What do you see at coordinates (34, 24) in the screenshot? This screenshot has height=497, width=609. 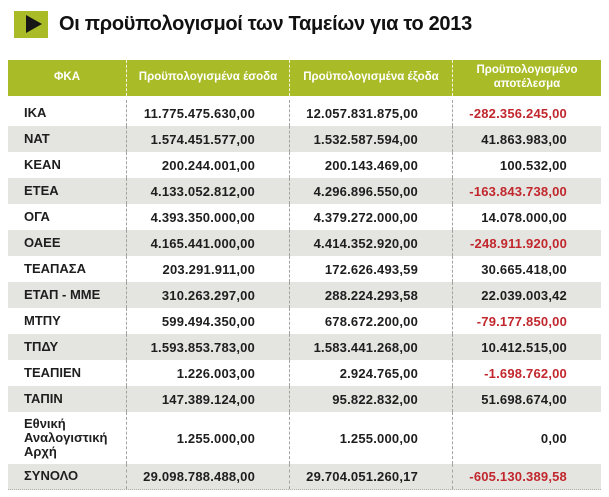 I see `triangle-icon` at bounding box center [34, 24].